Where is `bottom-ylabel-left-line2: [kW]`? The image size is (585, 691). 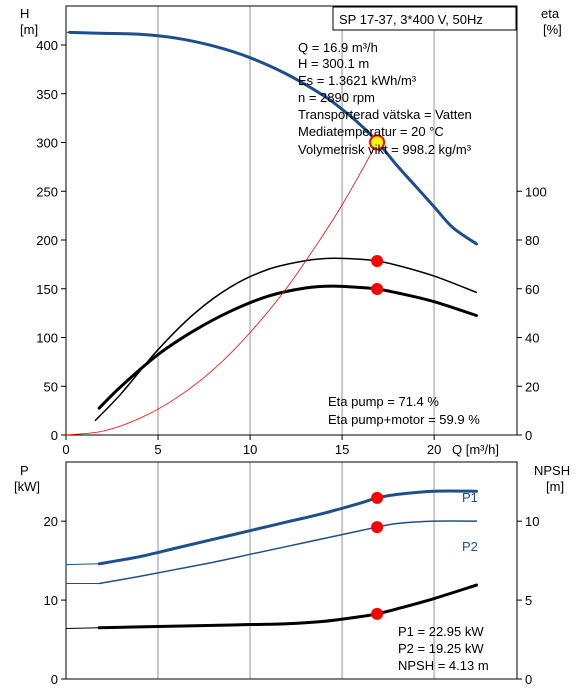 bottom-ylabel-left-line2: [kW] is located at coordinates (27, 486).